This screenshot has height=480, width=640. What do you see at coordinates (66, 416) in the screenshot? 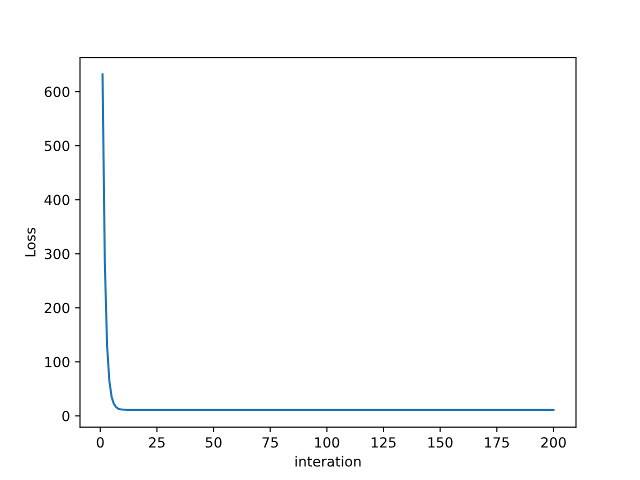
I see `y-tick-label: 0` at bounding box center [66, 416].